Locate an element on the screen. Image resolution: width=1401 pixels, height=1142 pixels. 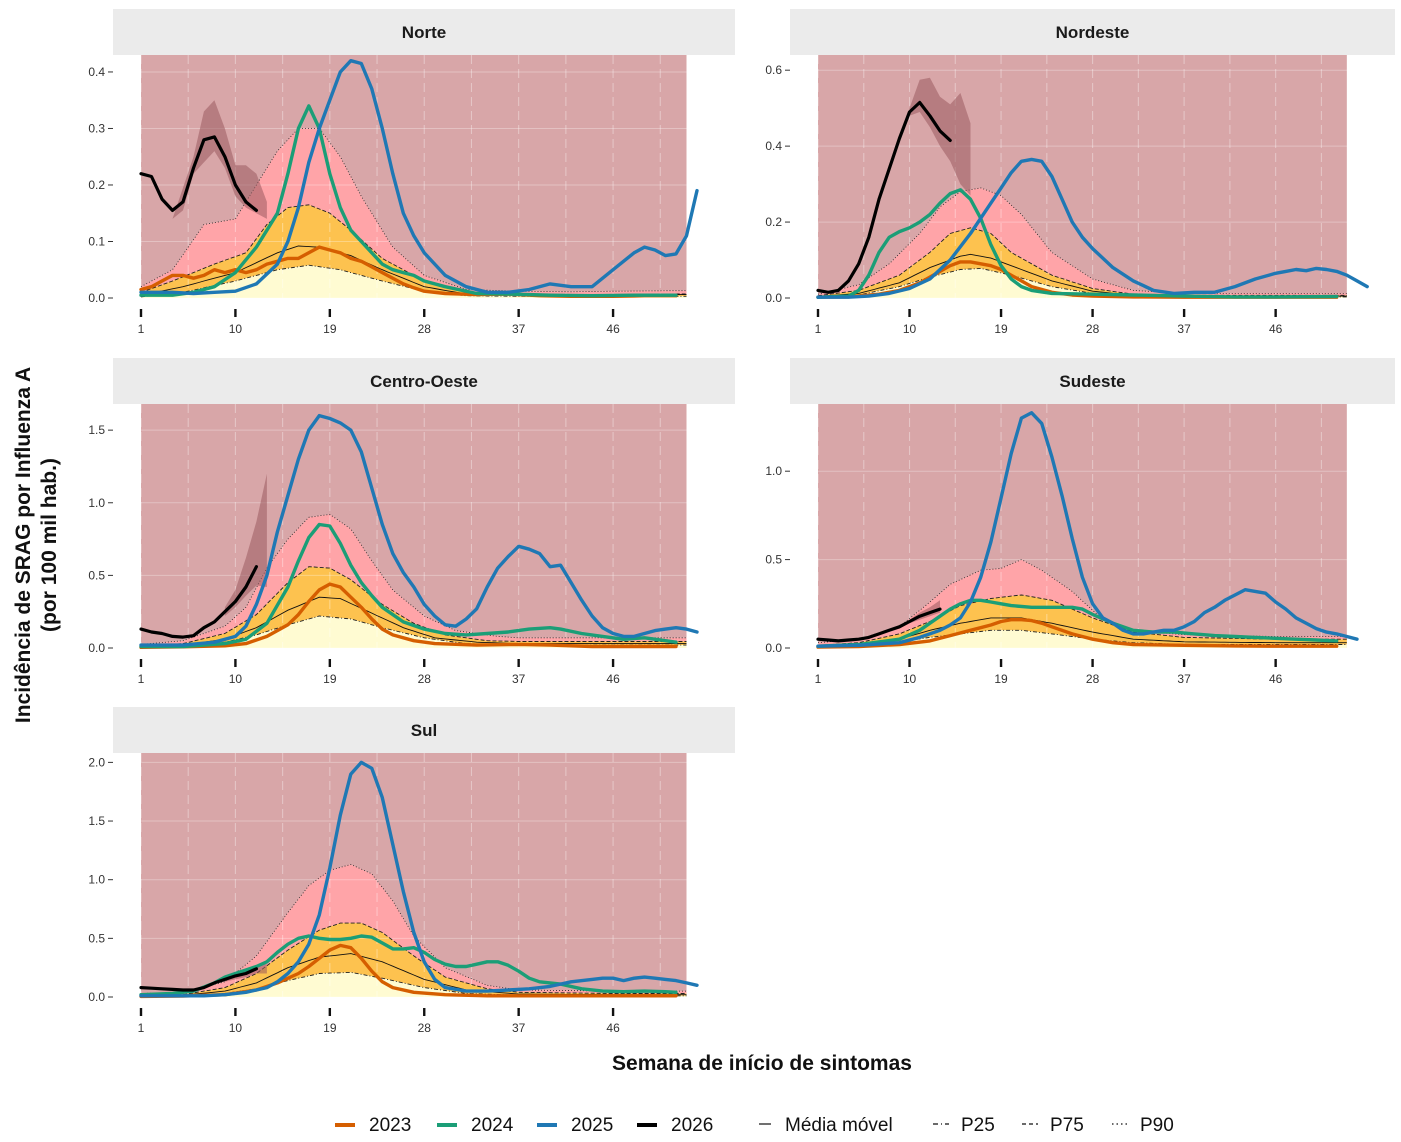
legend-item-2024: 2024 is located at coordinates (475, 1125).